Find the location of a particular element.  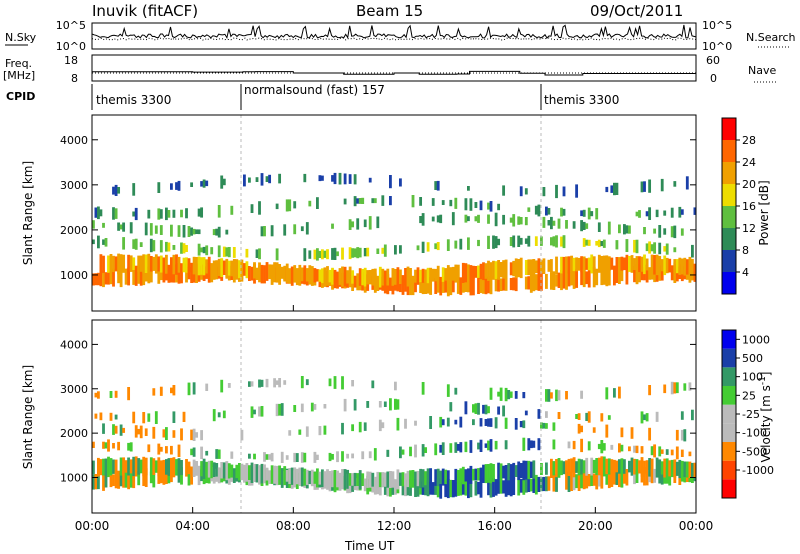

noise-right-label: N.Search is located at coordinates (771, 37).